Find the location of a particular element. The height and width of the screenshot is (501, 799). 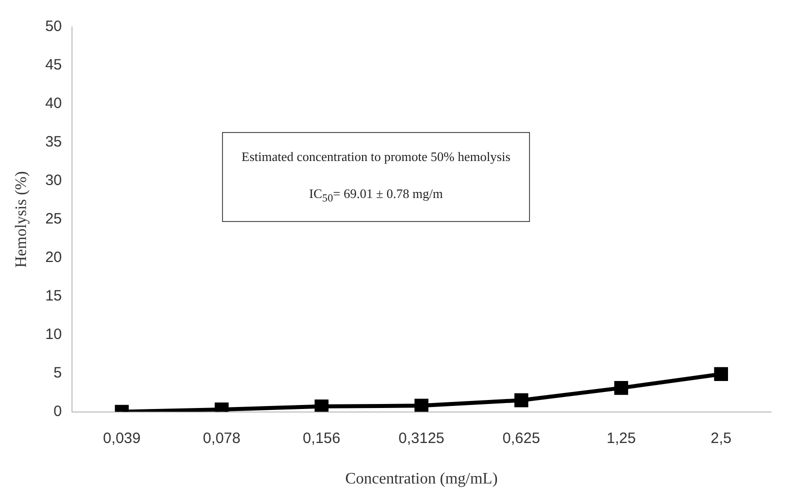

y-tick-label: 10 is located at coordinates (53, 334).